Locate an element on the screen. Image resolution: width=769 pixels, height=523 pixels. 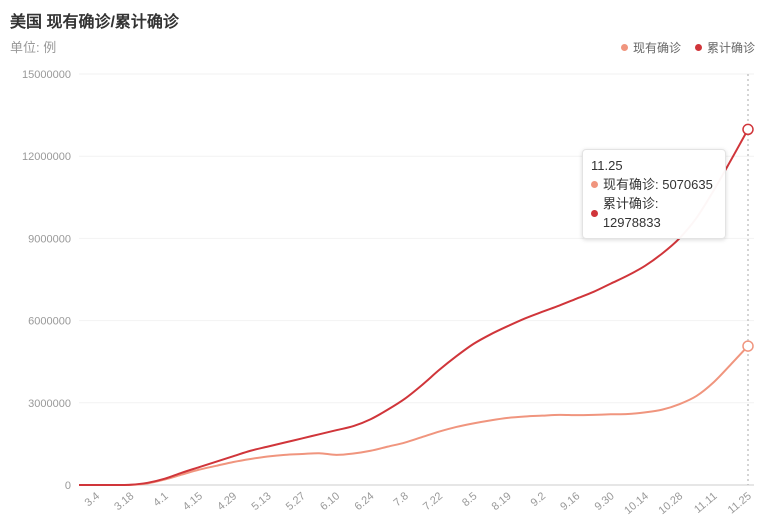
x-tick-label: 4.29 is located at coordinates (227, 501).